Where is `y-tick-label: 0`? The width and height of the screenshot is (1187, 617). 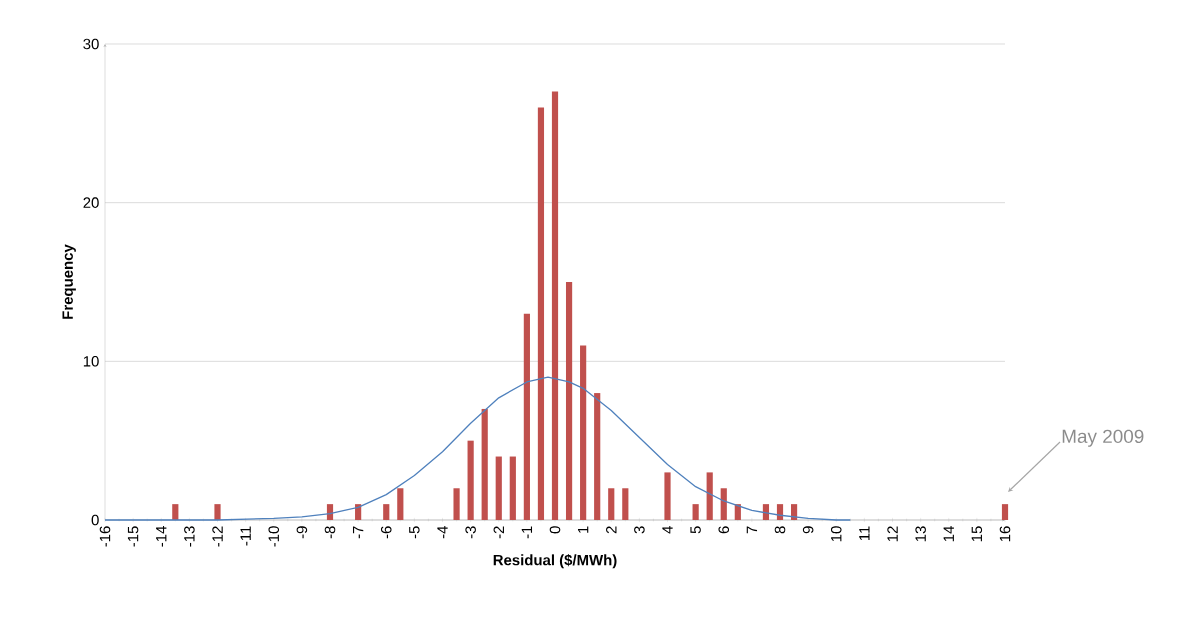 y-tick-label: 0 is located at coordinates (95, 520).